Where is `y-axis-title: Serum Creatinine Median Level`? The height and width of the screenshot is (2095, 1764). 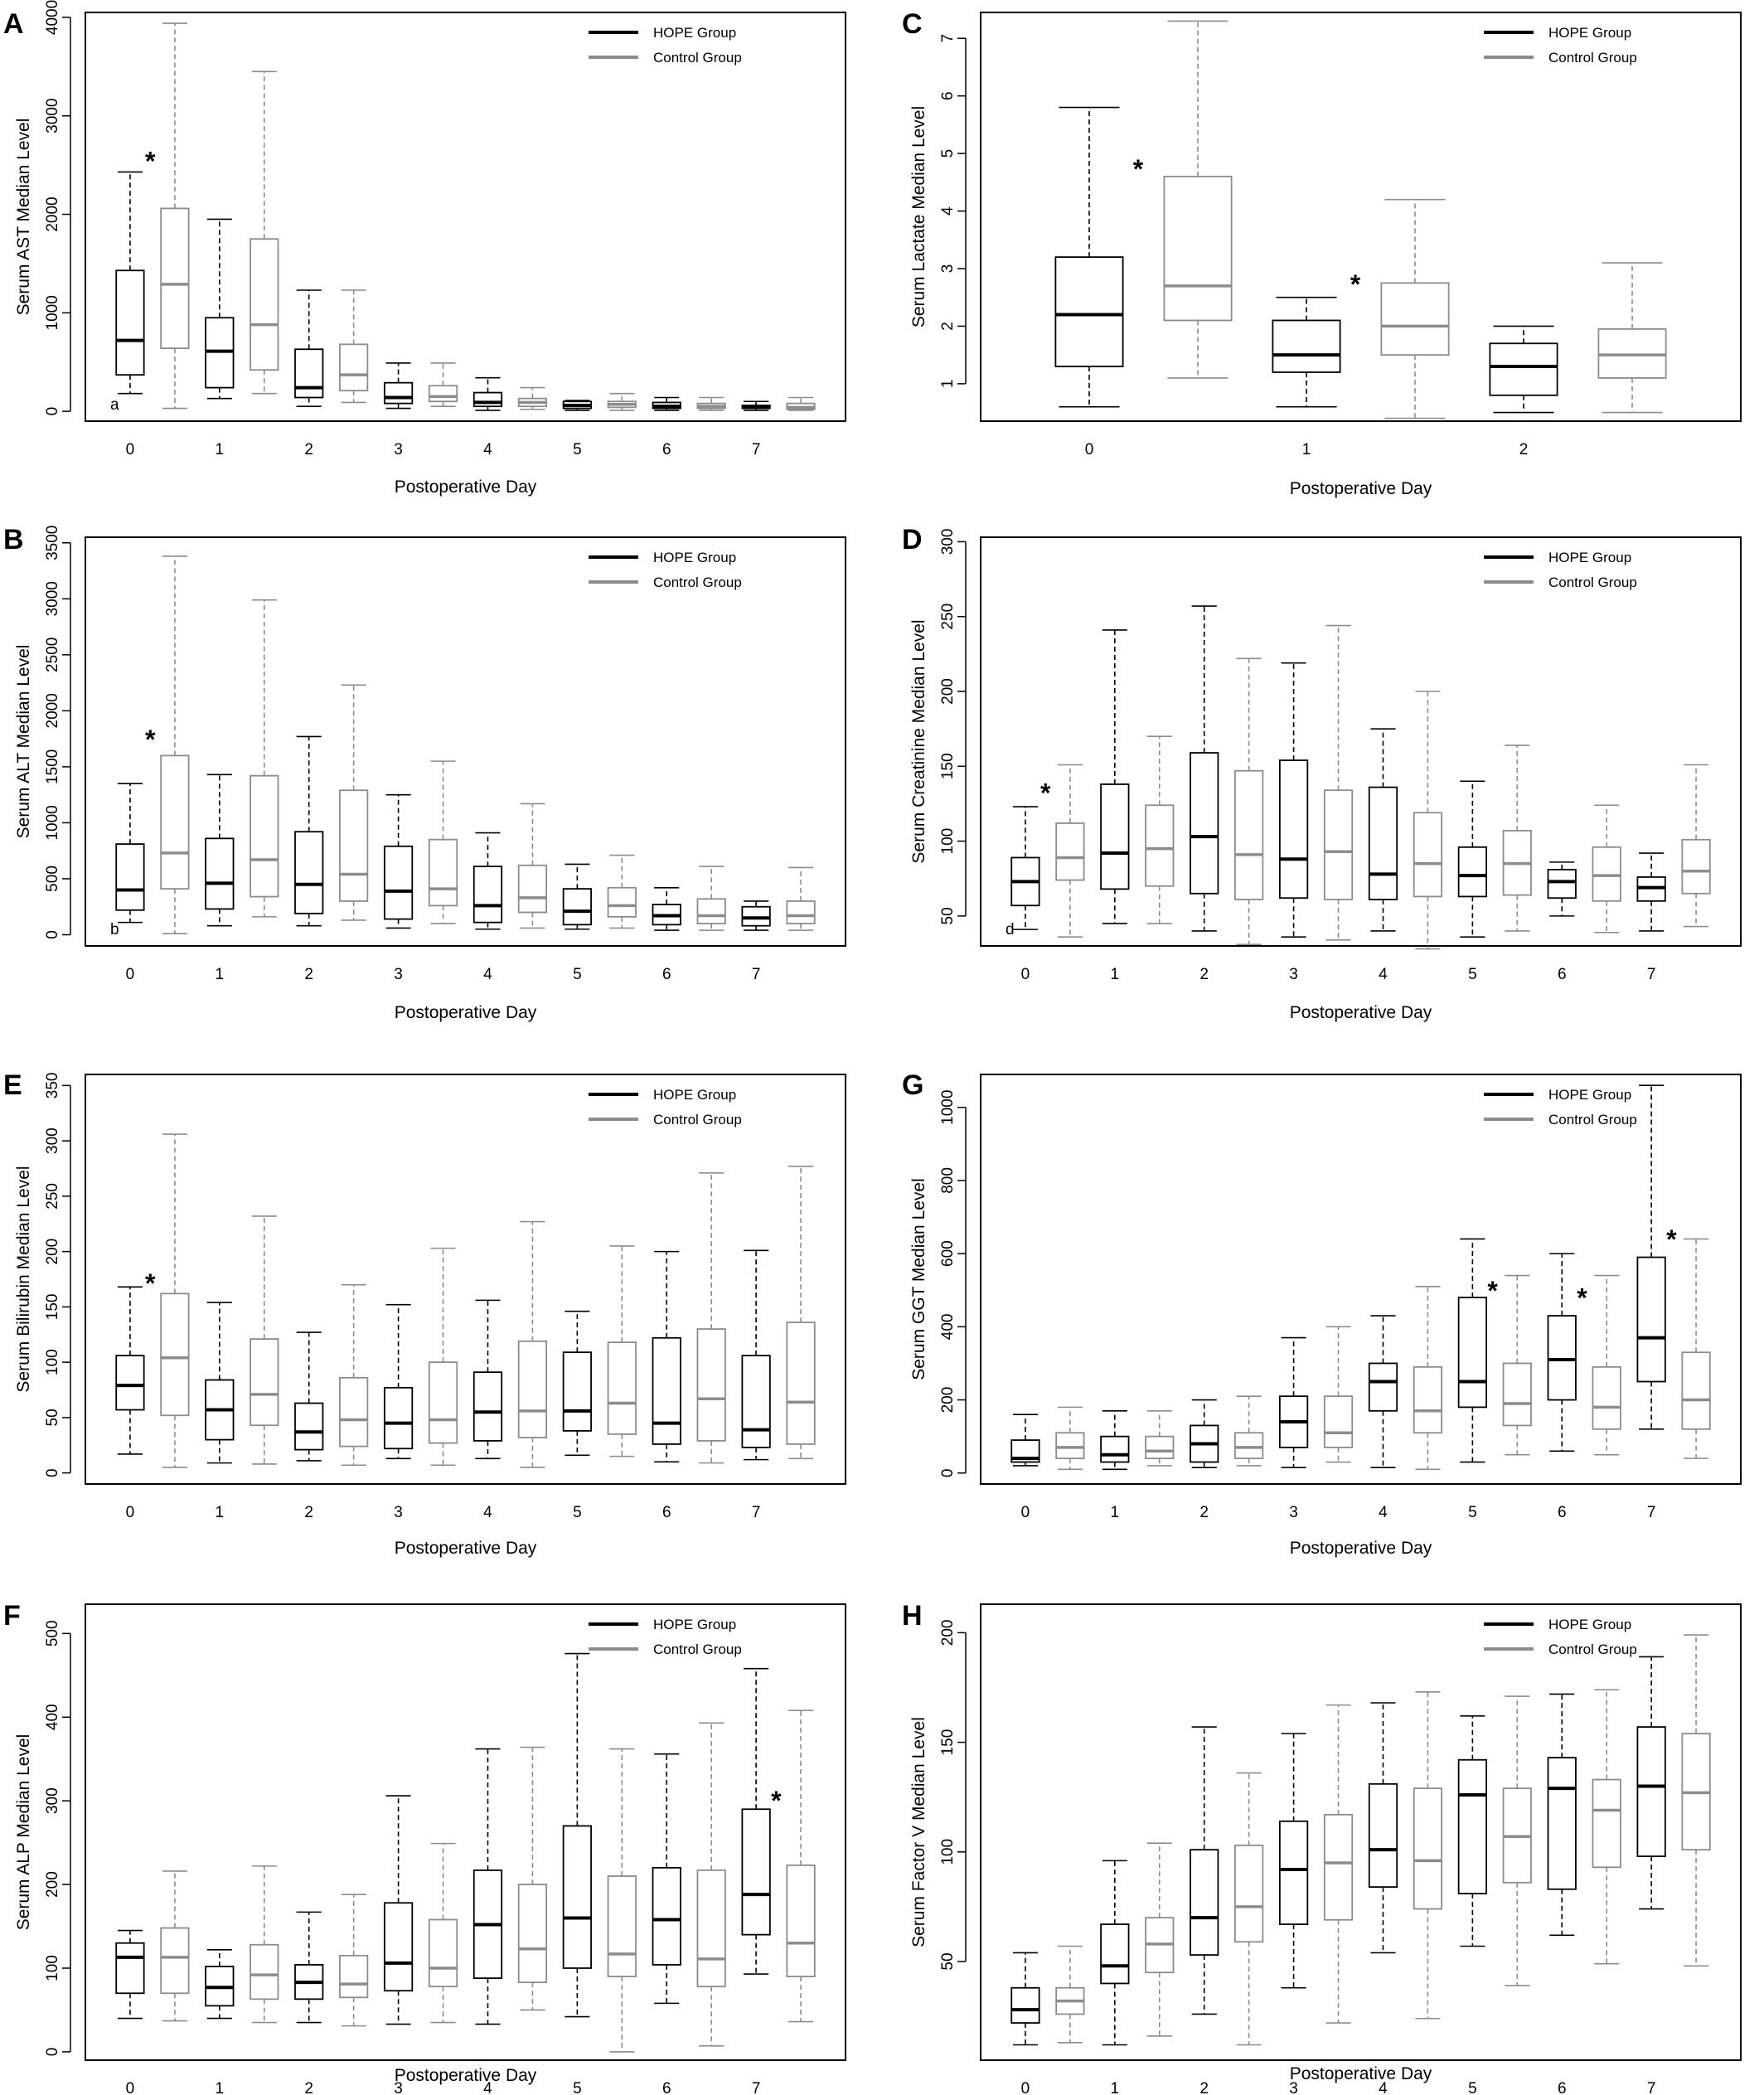 y-axis-title: Serum Creatinine Median Level is located at coordinates (918, 741).